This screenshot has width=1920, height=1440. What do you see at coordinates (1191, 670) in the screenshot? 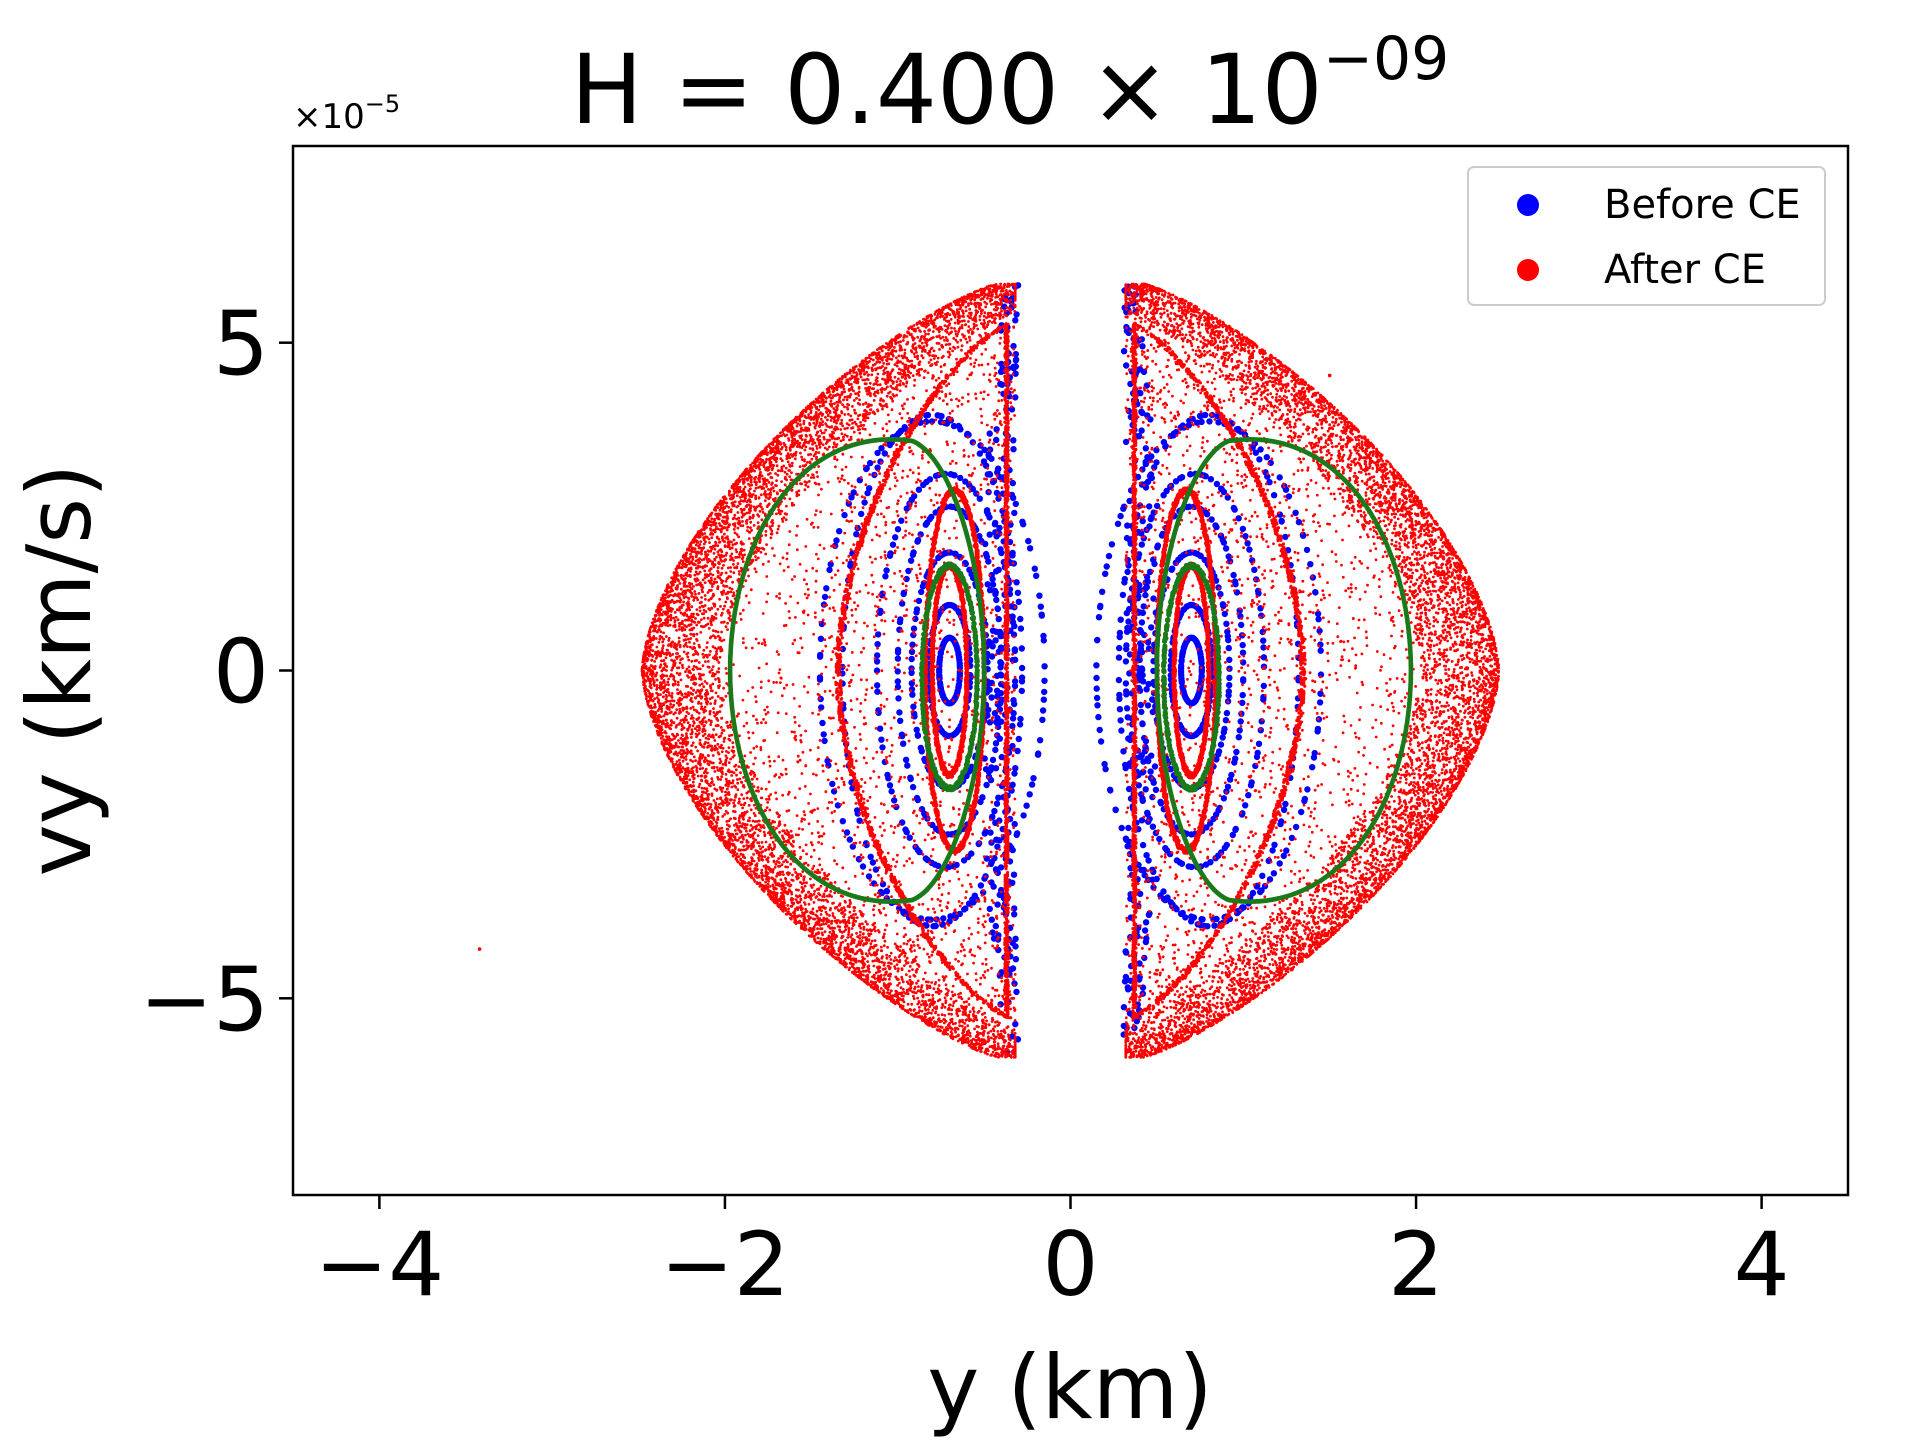
I see `series-0-island-0-right` at bounding box center [1191, 670].